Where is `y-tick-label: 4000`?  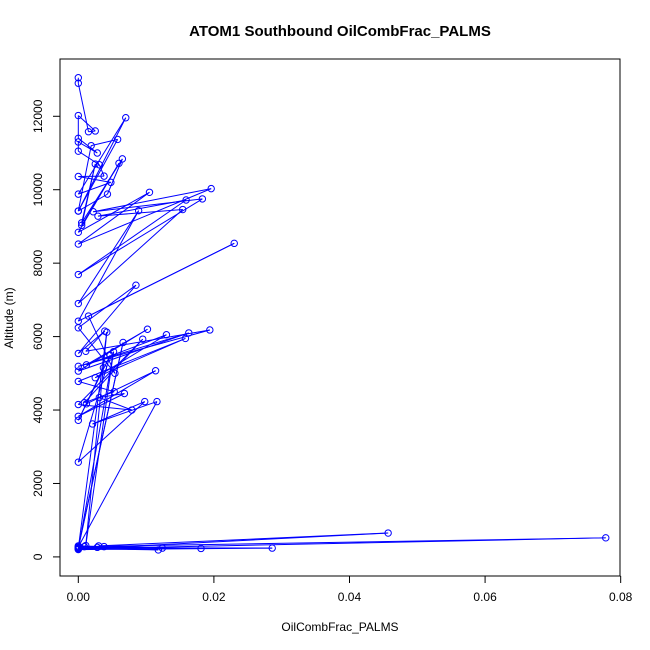
y-tick-label: 4000 is located at coordinates (38, 409).